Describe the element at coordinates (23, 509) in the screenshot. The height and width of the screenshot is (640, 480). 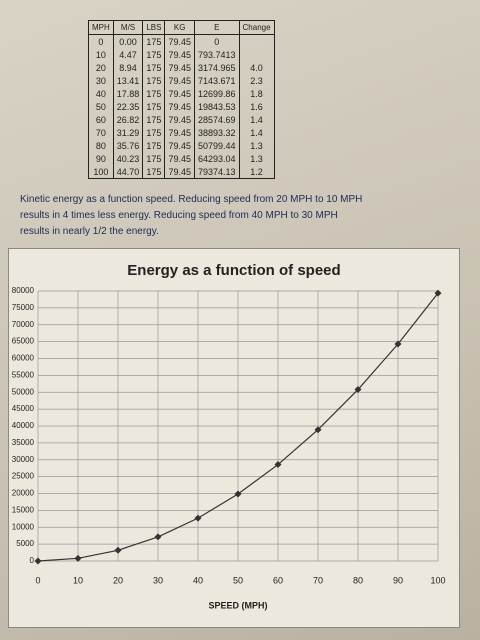
I see `y-tick-label: 15000` at that location.